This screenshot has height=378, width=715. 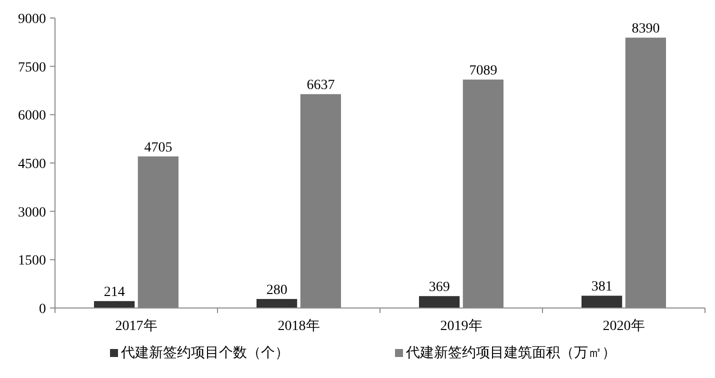 I want to click on data-label: 381, so click(x=601, y=287).